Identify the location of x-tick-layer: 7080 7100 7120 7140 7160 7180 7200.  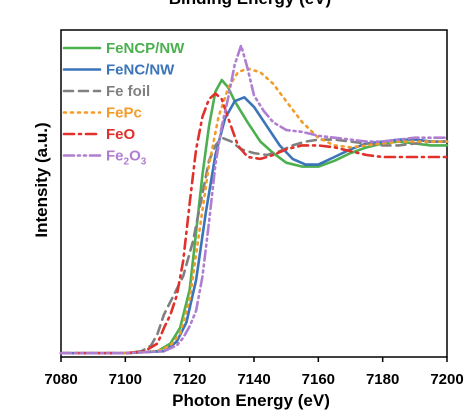
(254, 372).